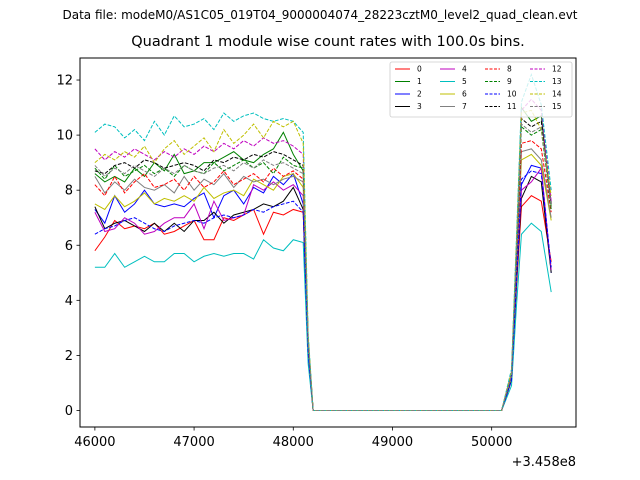 The width and height of the screenshot is (640, 480). What do you see at coordinates (69, 301) in the screenshot?
I see `y-tick-label: 4` at bounding box center [69, 301].